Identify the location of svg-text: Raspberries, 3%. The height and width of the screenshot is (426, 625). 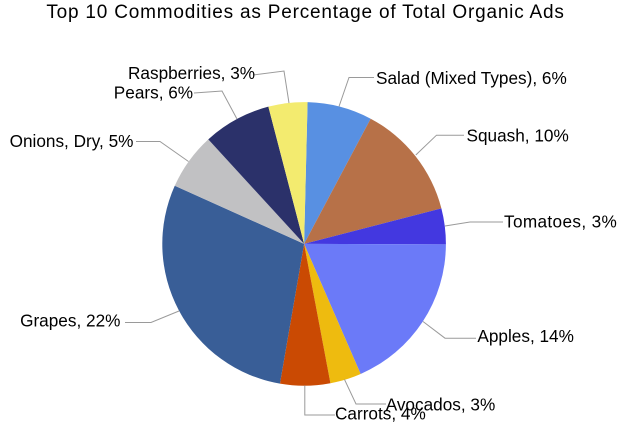
(191, 73).